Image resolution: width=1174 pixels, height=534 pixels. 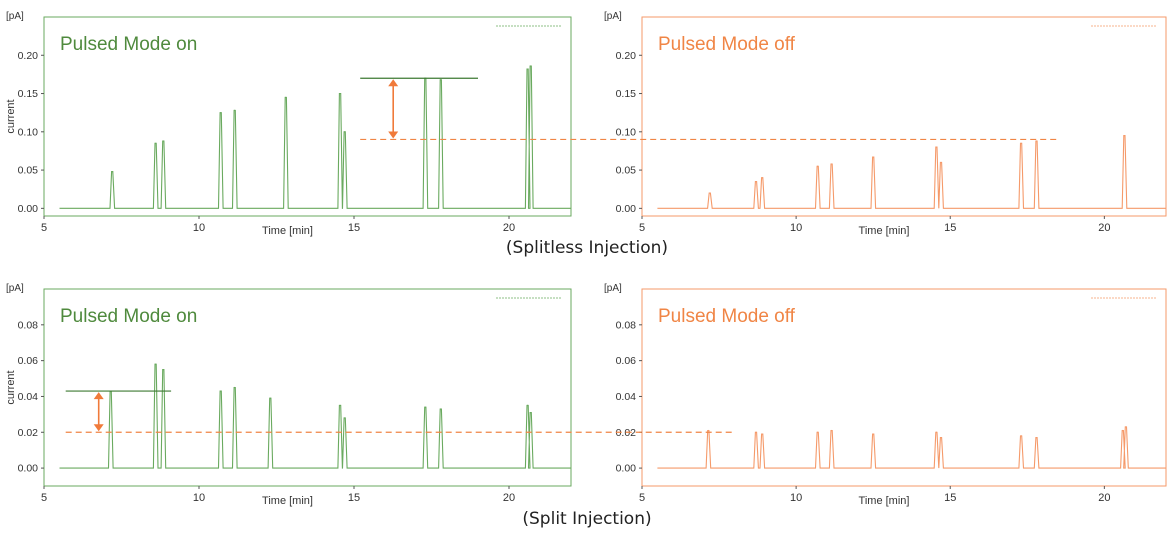 I want to click on caption-split: (Split Injection), so click(x=587, y=519).